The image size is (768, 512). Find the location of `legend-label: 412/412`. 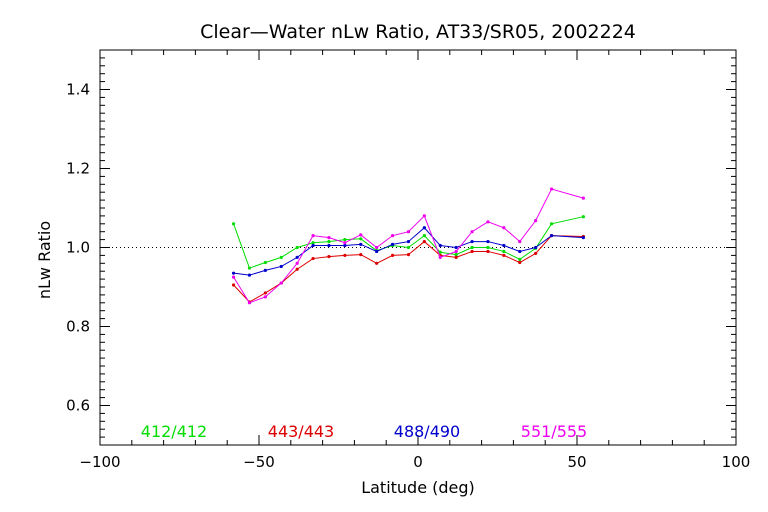

legend-label: 412/412 is located at coordinates (174, 431).